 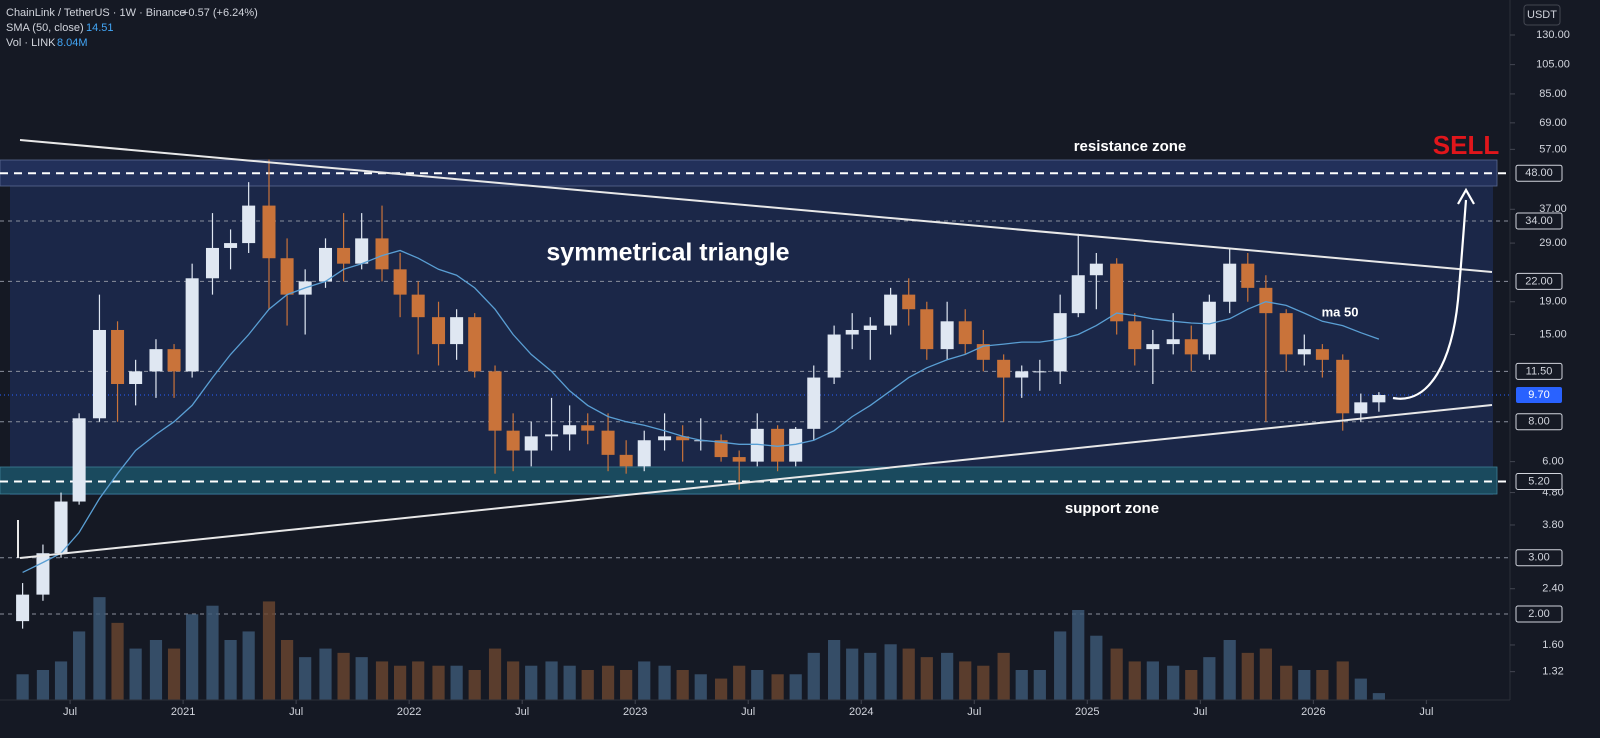 I want to click on volume-value: 8.04M, so click(x=72, y=43).